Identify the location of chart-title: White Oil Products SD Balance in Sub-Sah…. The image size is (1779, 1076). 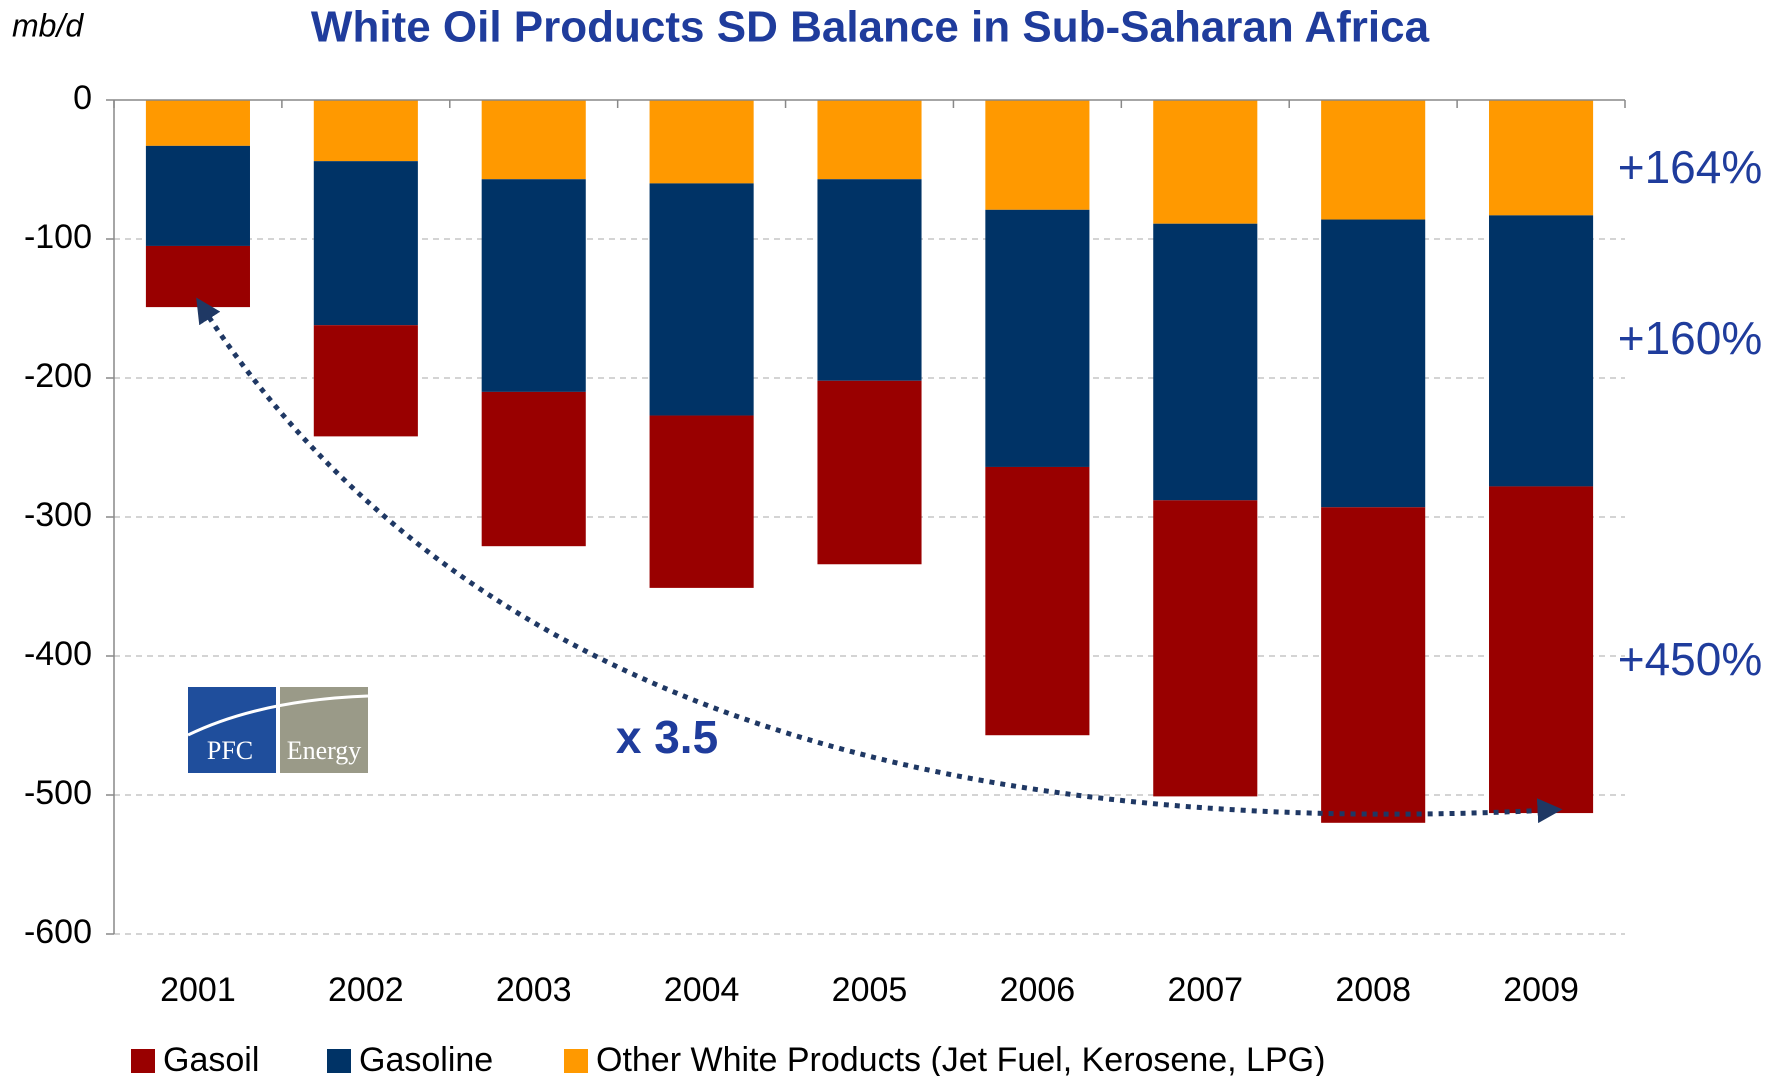
(870, 27).